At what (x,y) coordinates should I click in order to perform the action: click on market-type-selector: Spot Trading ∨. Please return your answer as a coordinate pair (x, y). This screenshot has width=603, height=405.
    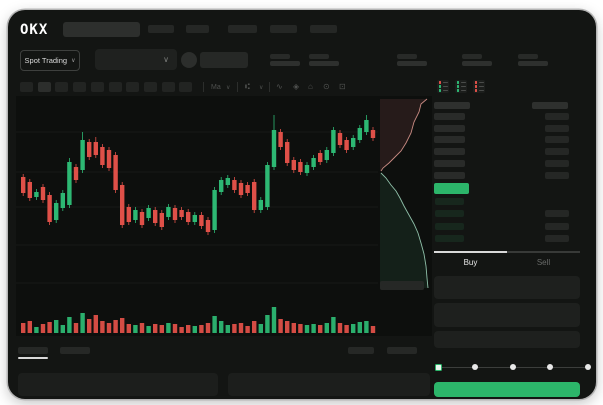
    Looking at the image, I should click on (50, 60).